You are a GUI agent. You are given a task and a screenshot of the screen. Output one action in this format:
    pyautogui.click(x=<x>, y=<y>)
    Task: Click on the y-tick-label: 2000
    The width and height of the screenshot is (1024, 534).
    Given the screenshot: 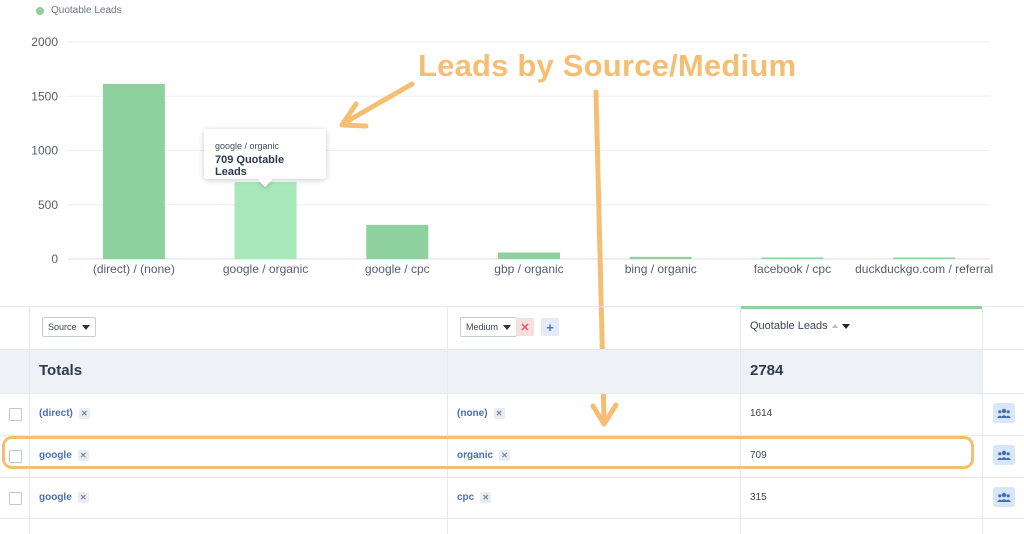 What is the action you would take?
    pyautogui.click(x=44, y=42)
    